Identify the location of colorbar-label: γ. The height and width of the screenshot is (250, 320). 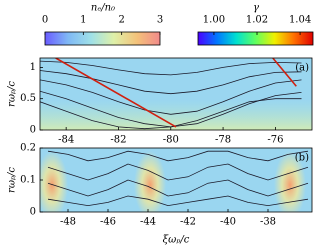
(256, 8).